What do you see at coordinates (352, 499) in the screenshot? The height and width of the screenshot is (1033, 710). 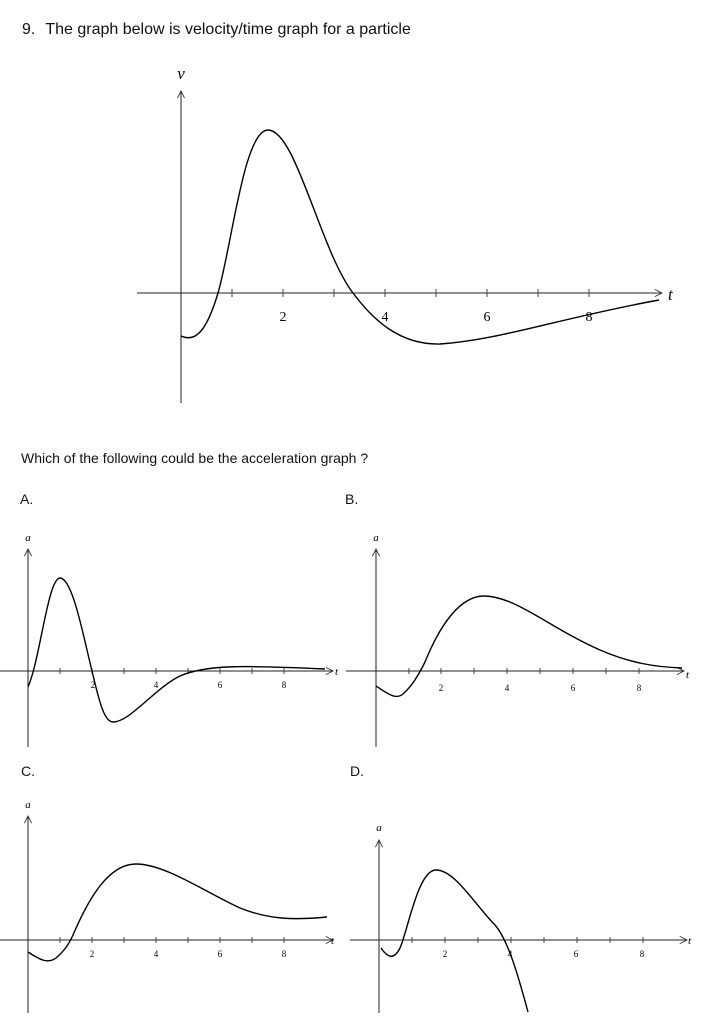 I see `option-b-label: B.` at bounding box center [352, 499].